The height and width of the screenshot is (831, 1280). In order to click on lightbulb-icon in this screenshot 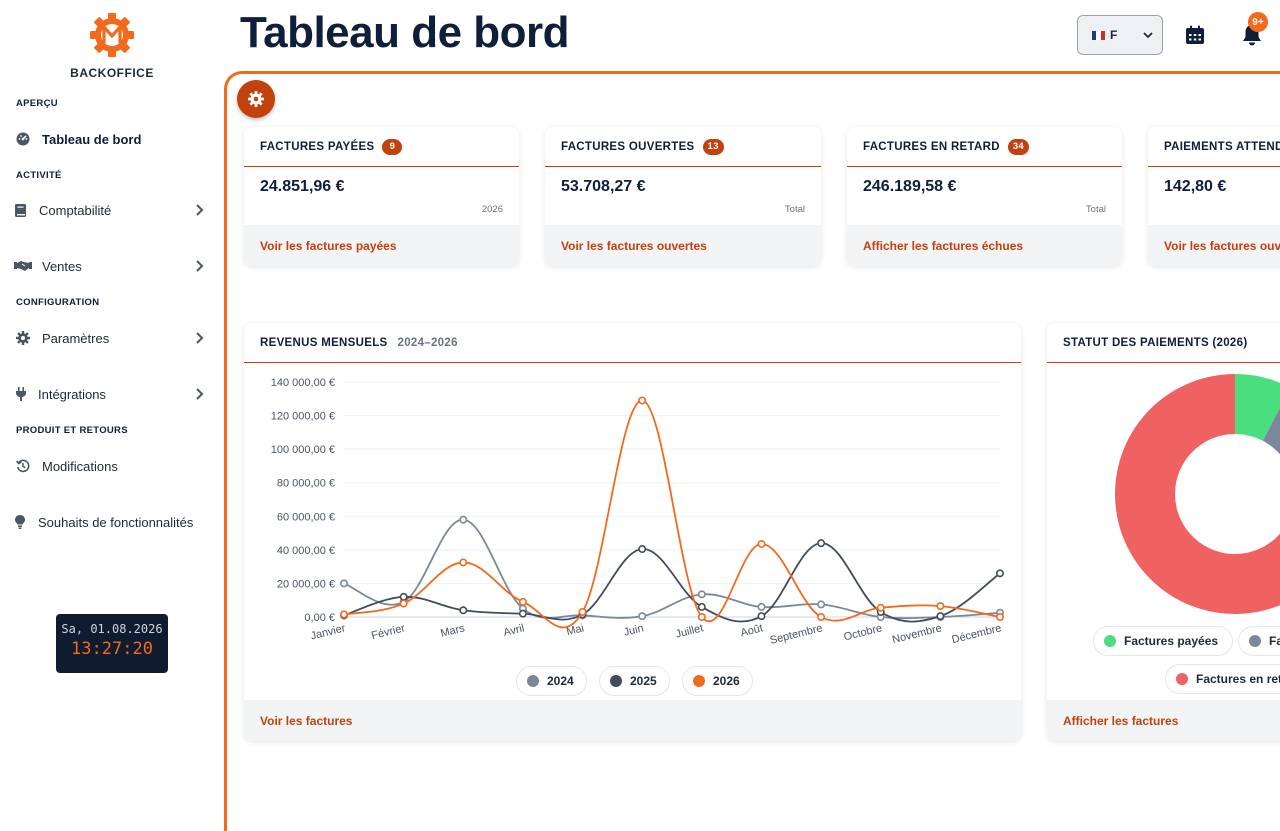, I will do `click(20, 522)`.